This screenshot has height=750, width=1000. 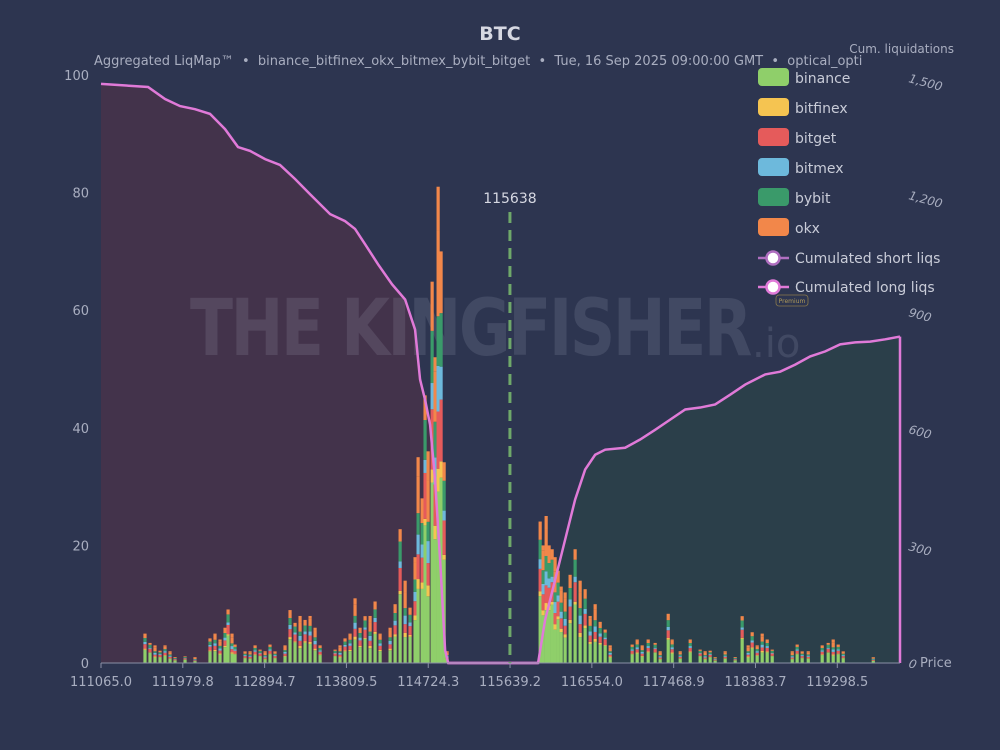 I want to click on legend-item-bitget: bitget, so click(x=797, y=137).